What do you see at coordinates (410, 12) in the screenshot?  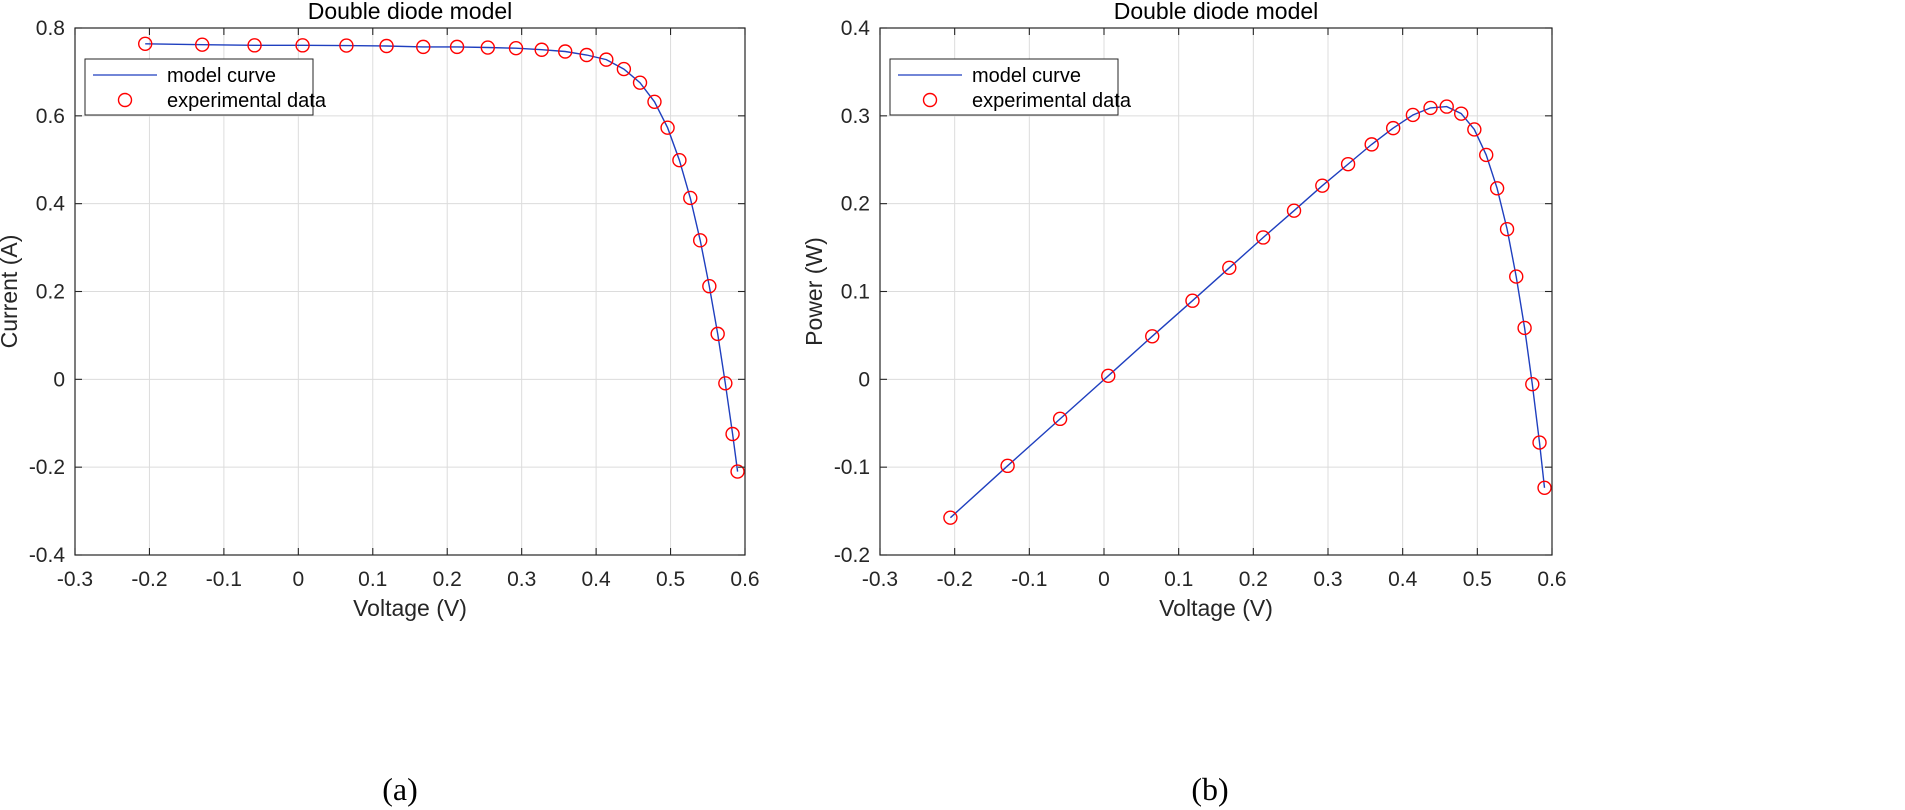 I see `chart-title-a: Double diode model` at bounding box center [410, 12].